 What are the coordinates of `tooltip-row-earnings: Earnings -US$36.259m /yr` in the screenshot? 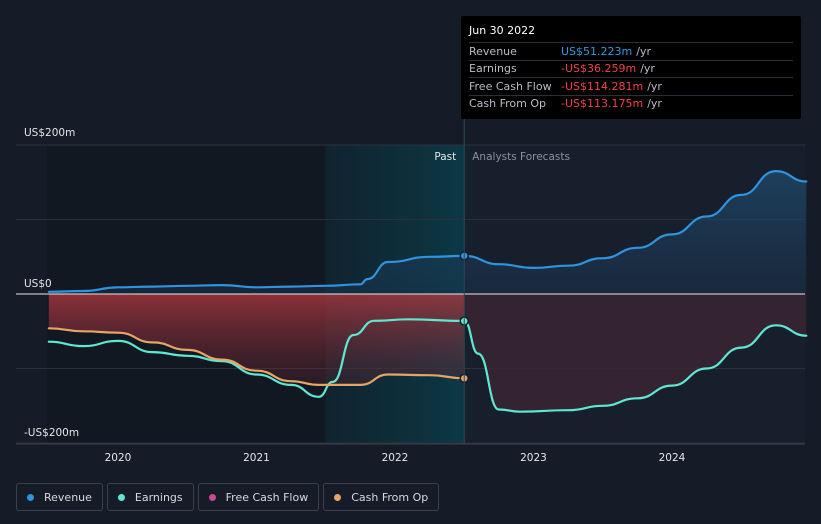 It's located at (631, 68).